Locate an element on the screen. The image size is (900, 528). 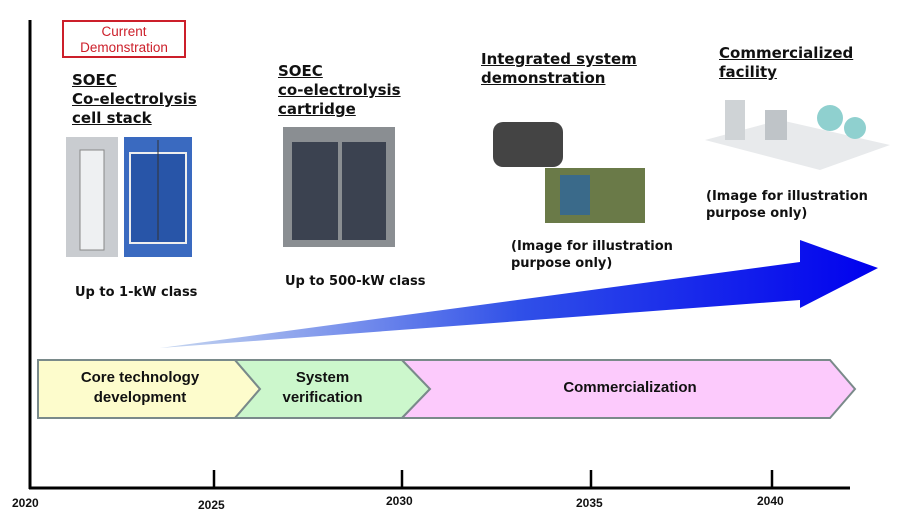
title-line: cartridge is located at coordinates (317, 109).